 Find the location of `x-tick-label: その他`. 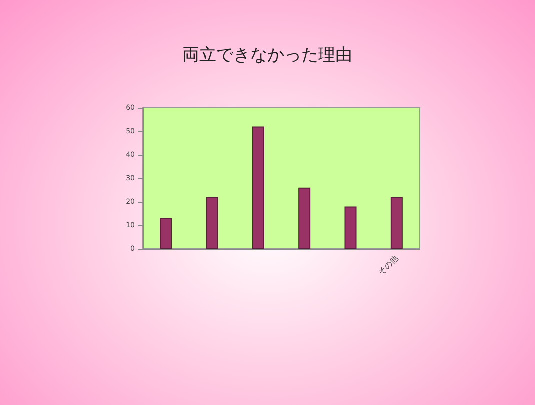

x-tick-label: その他 is located at coordinates (388, 266).